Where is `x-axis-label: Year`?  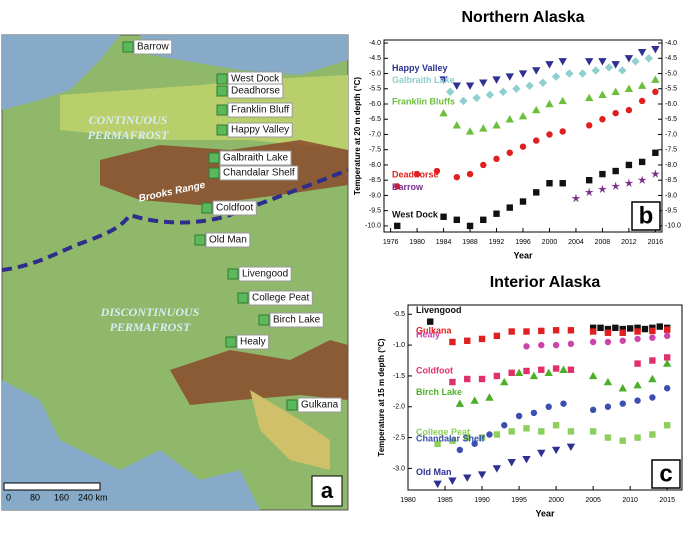 x-axis-label: Year is located at coordinates (523, 255).